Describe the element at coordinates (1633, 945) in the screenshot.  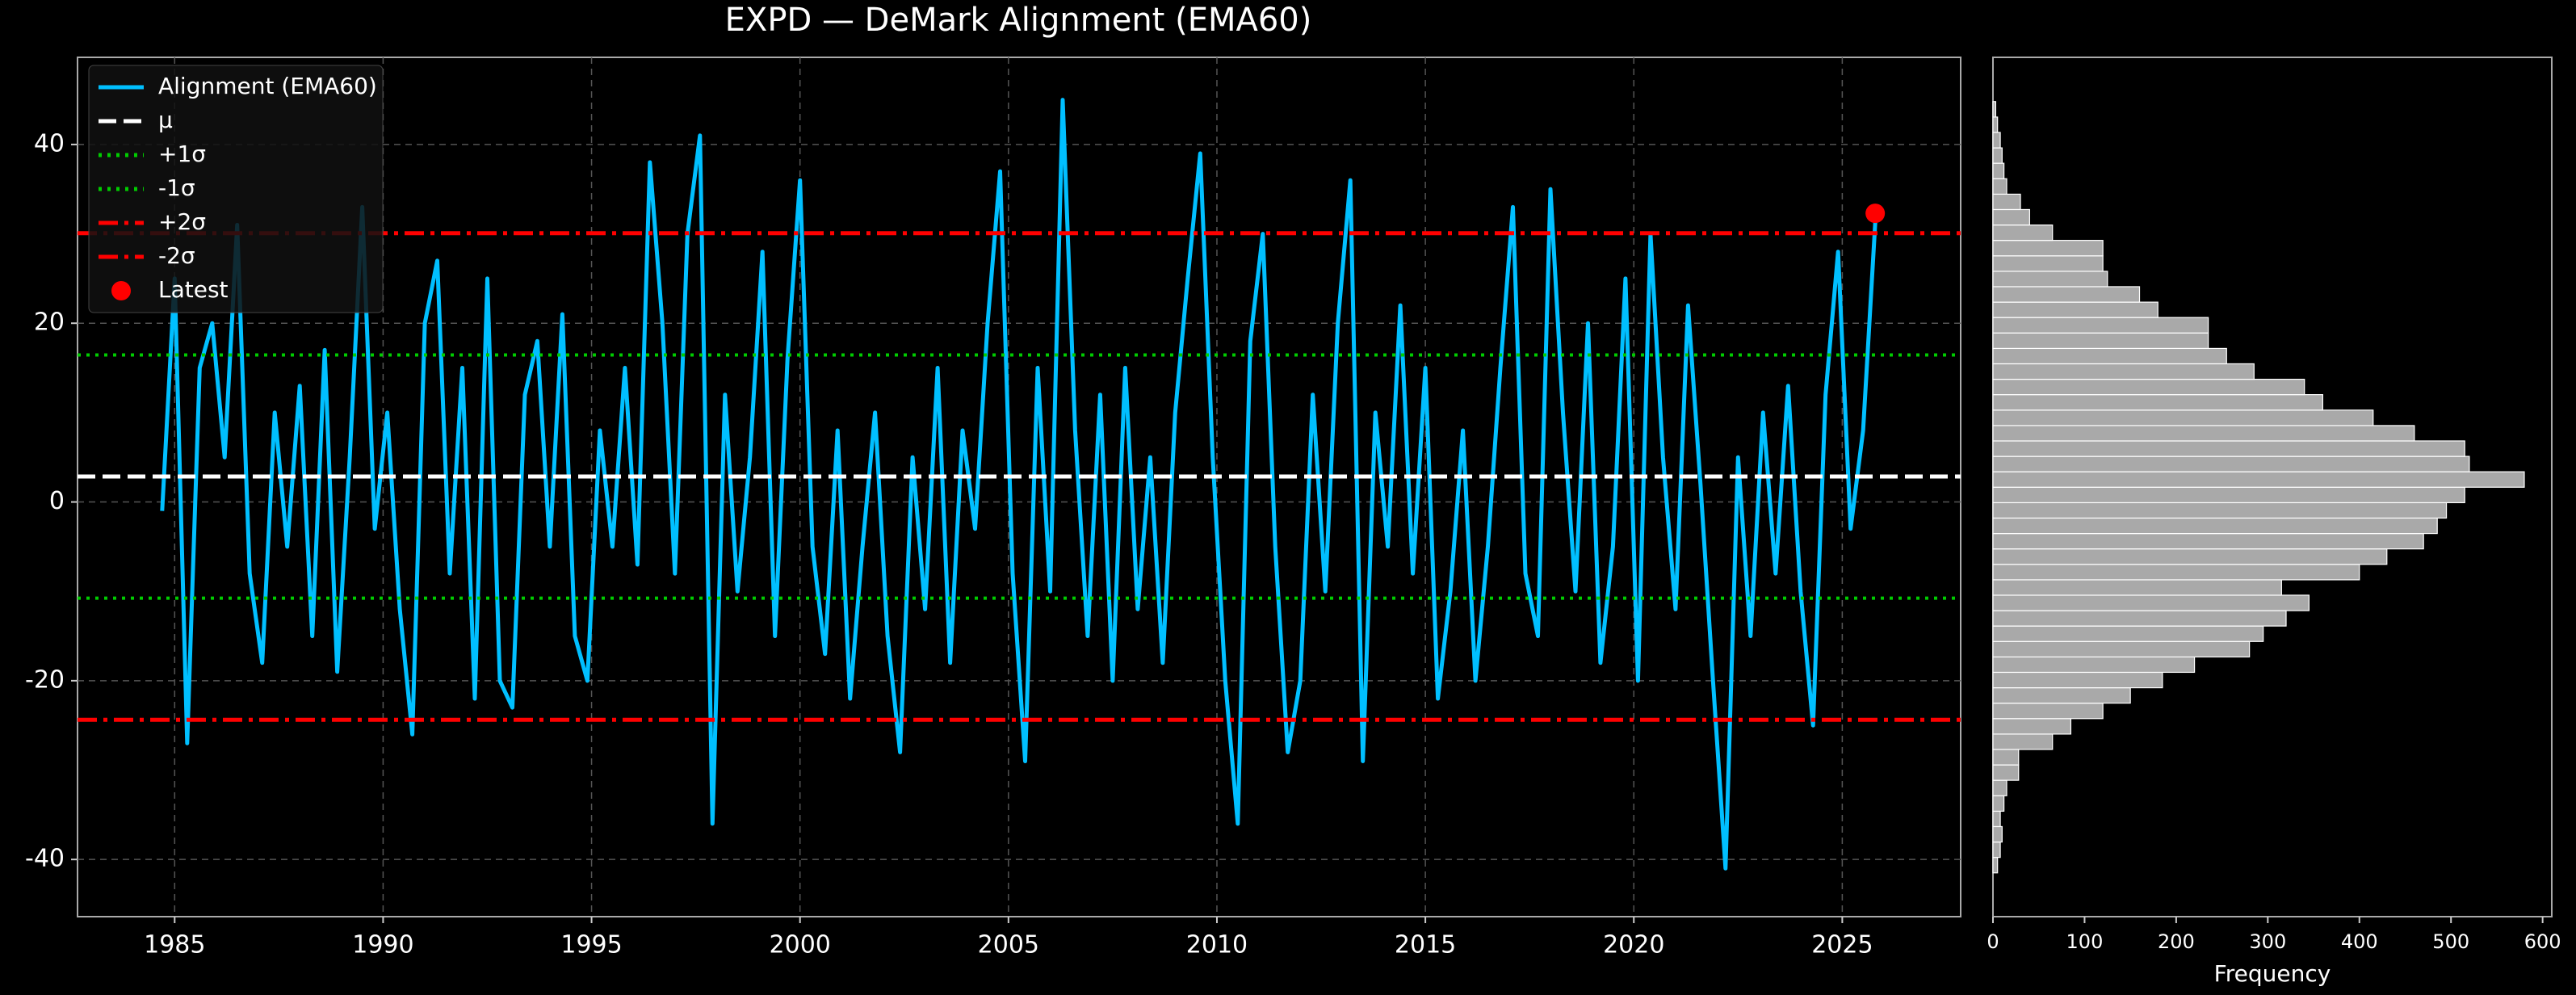
I see `x-tick-label: 2020` at that location.